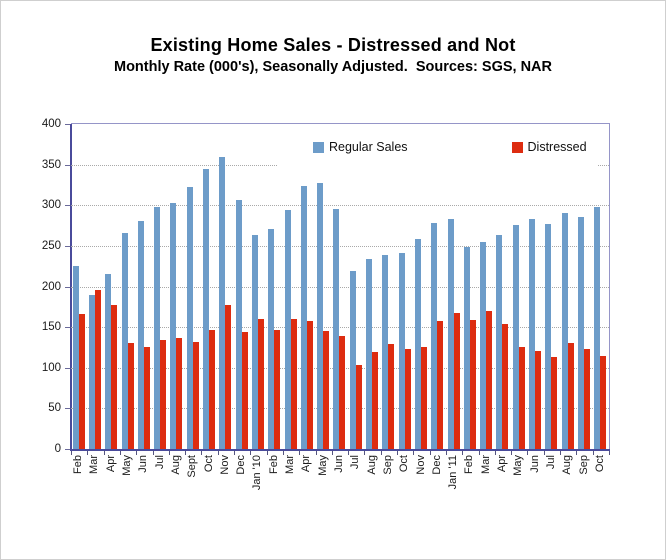 The width and height of the screenshot is (666, 560). What do you see at coordinates (51, 205) in the screenshot?
I see `y-tick-label: 300` at bounding box center [51, 205].